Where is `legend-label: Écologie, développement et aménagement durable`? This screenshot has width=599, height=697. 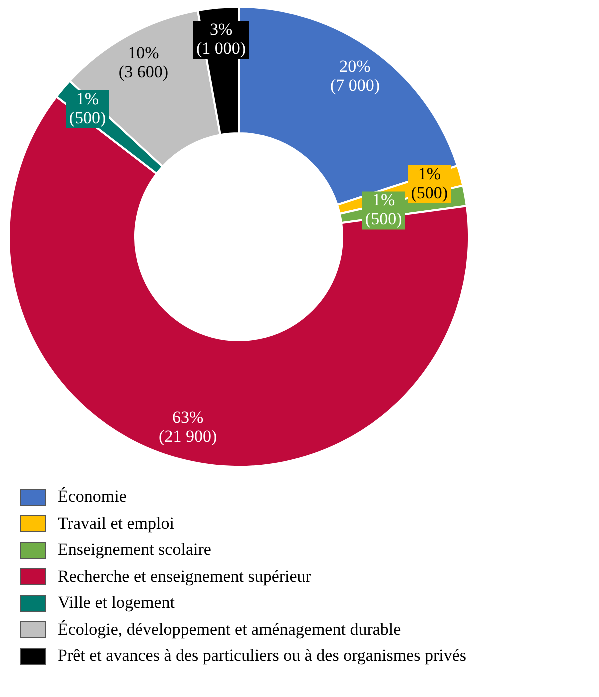
legend-label: Écologie, développement et aménagement durable is located at coordinates (230, 630).